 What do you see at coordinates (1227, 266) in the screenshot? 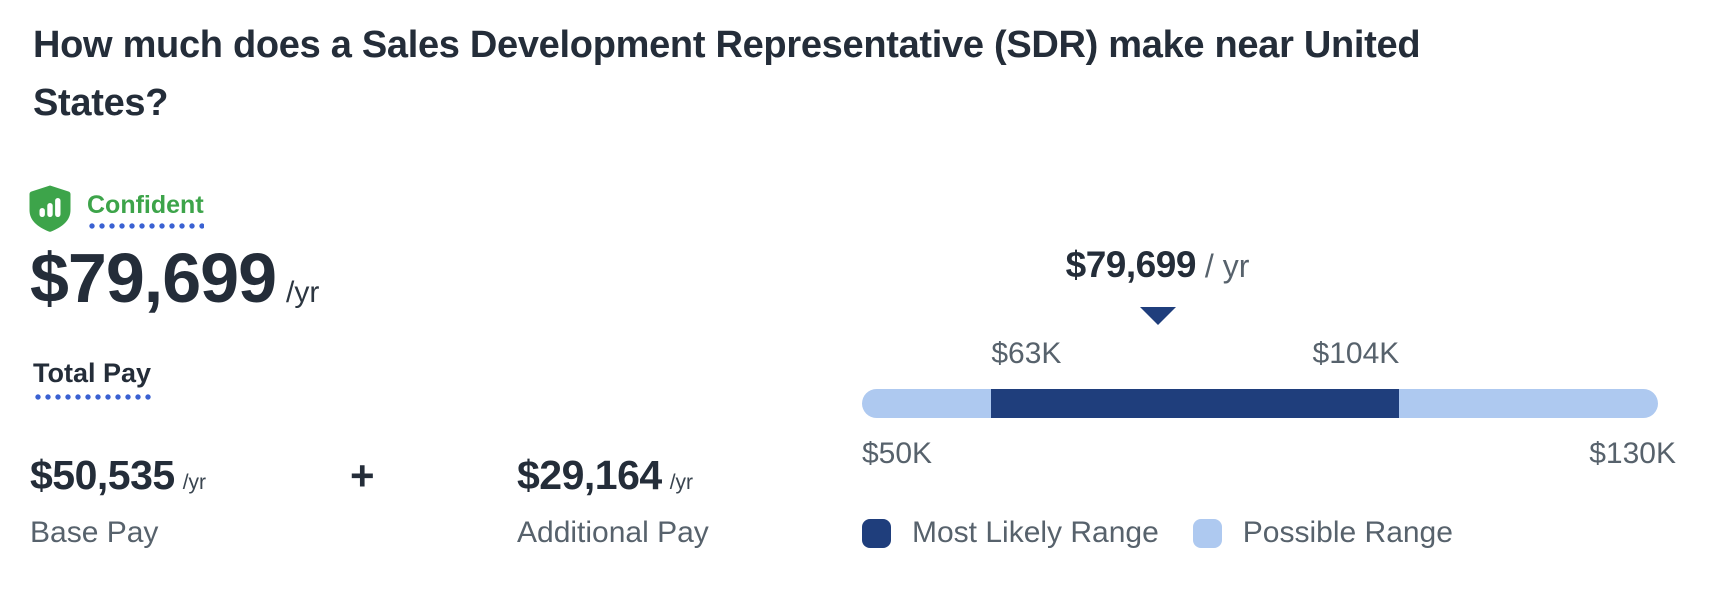
I see `pointer-period: / yr` at bounding box center [1227, 266].